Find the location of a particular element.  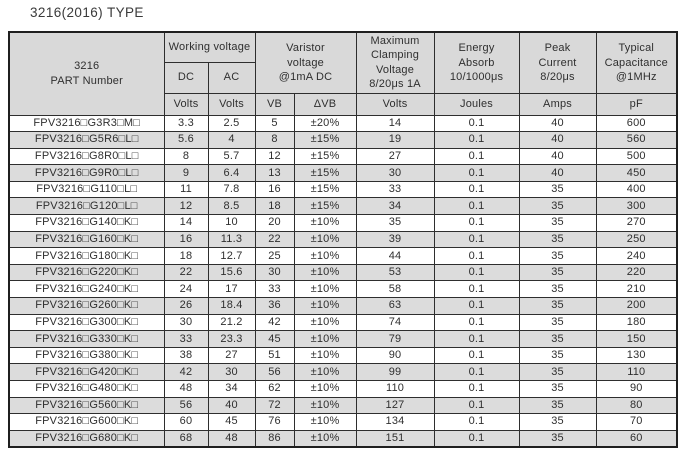

cell-part_number: FPV3216□G5R6□L□ is located at coordinates (86, 140).